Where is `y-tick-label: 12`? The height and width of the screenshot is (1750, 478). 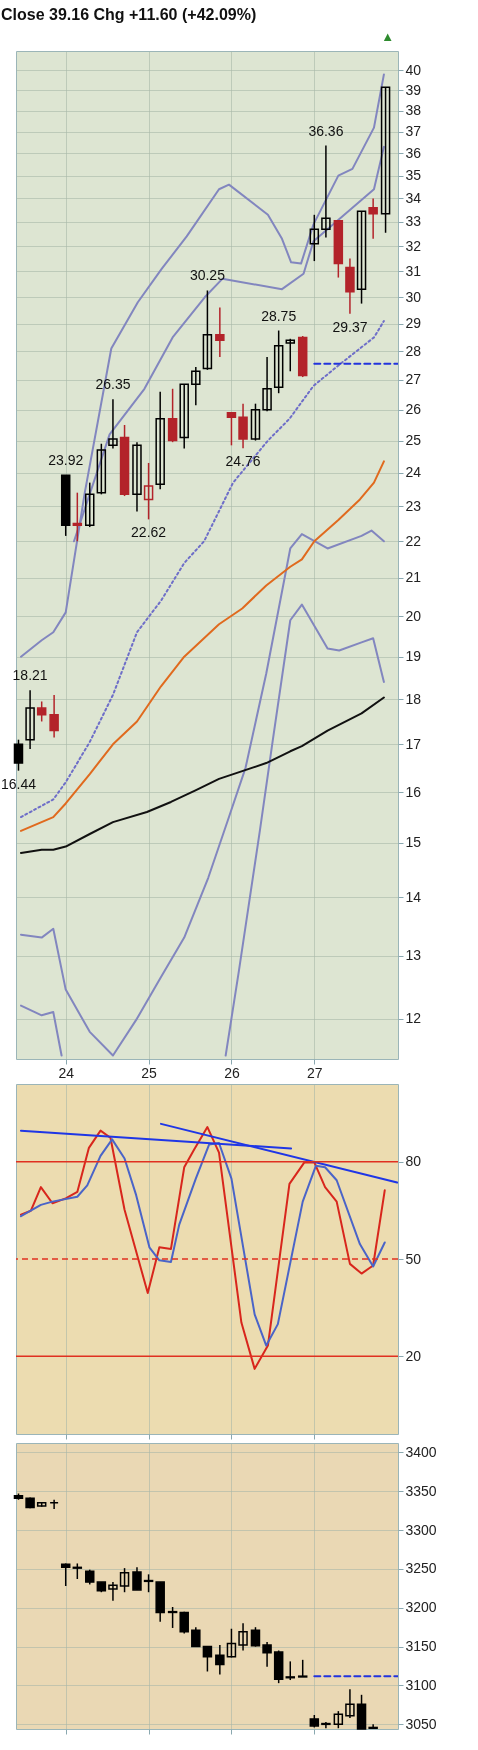
y-tick-label: 12 is located at coordinates (413, 1018).